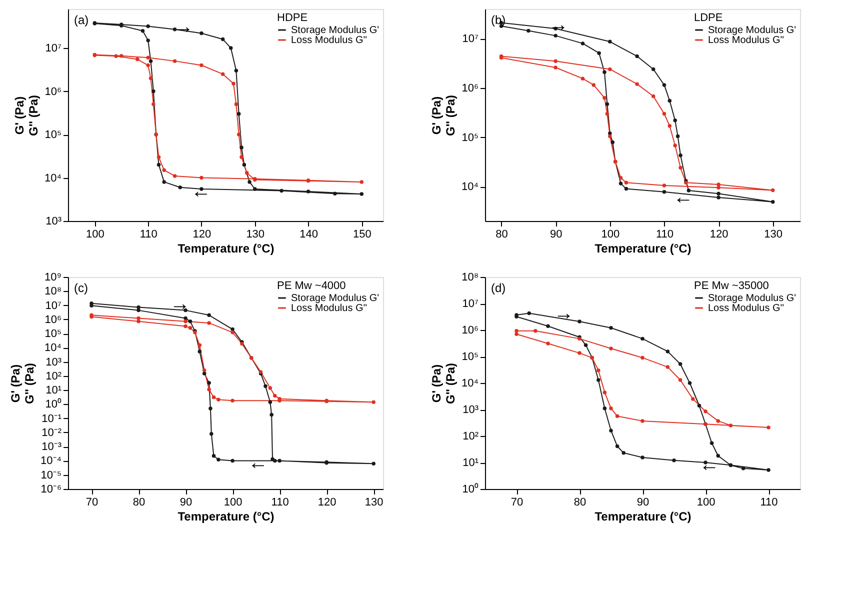 The image size is (862, 590). I want to click on y-tick-label: 10⁻⁵, so click(51, 475).